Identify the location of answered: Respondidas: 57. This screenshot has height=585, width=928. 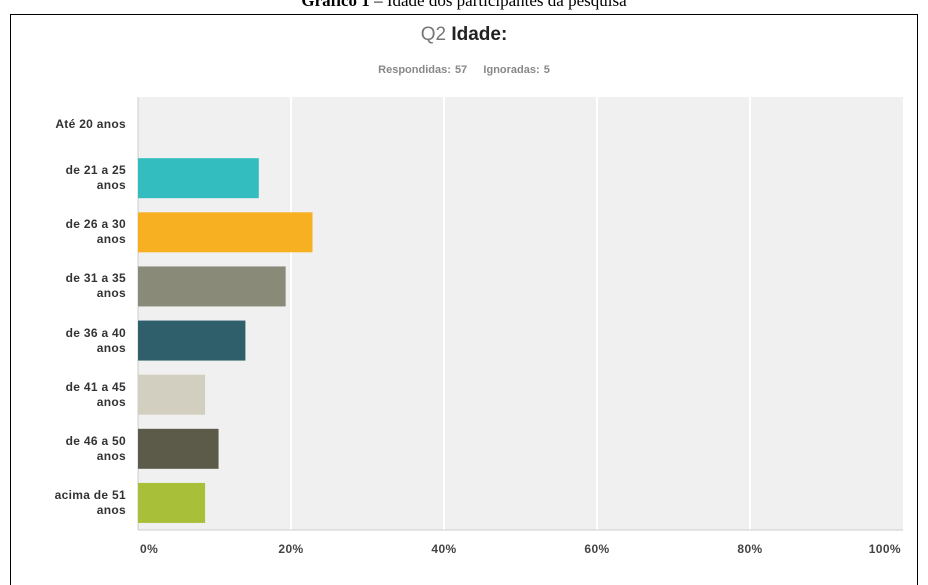
(423, 70).